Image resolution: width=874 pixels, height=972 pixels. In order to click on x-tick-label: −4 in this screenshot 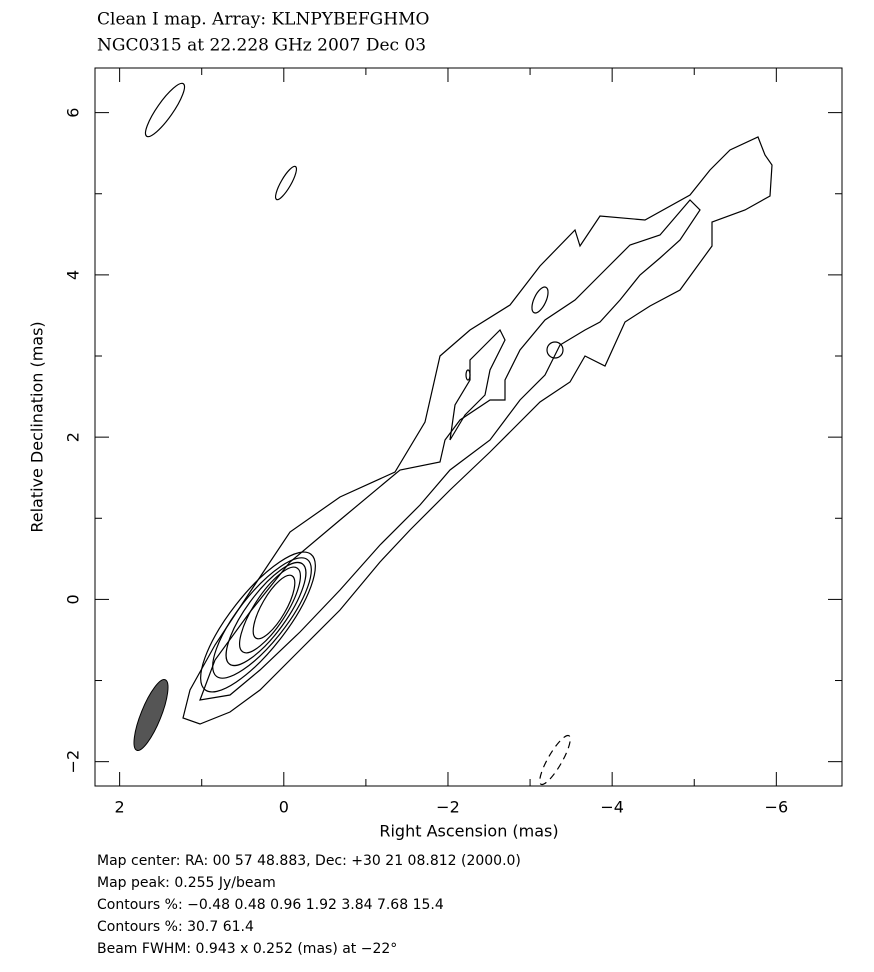, I will do `click(612, 807)`.